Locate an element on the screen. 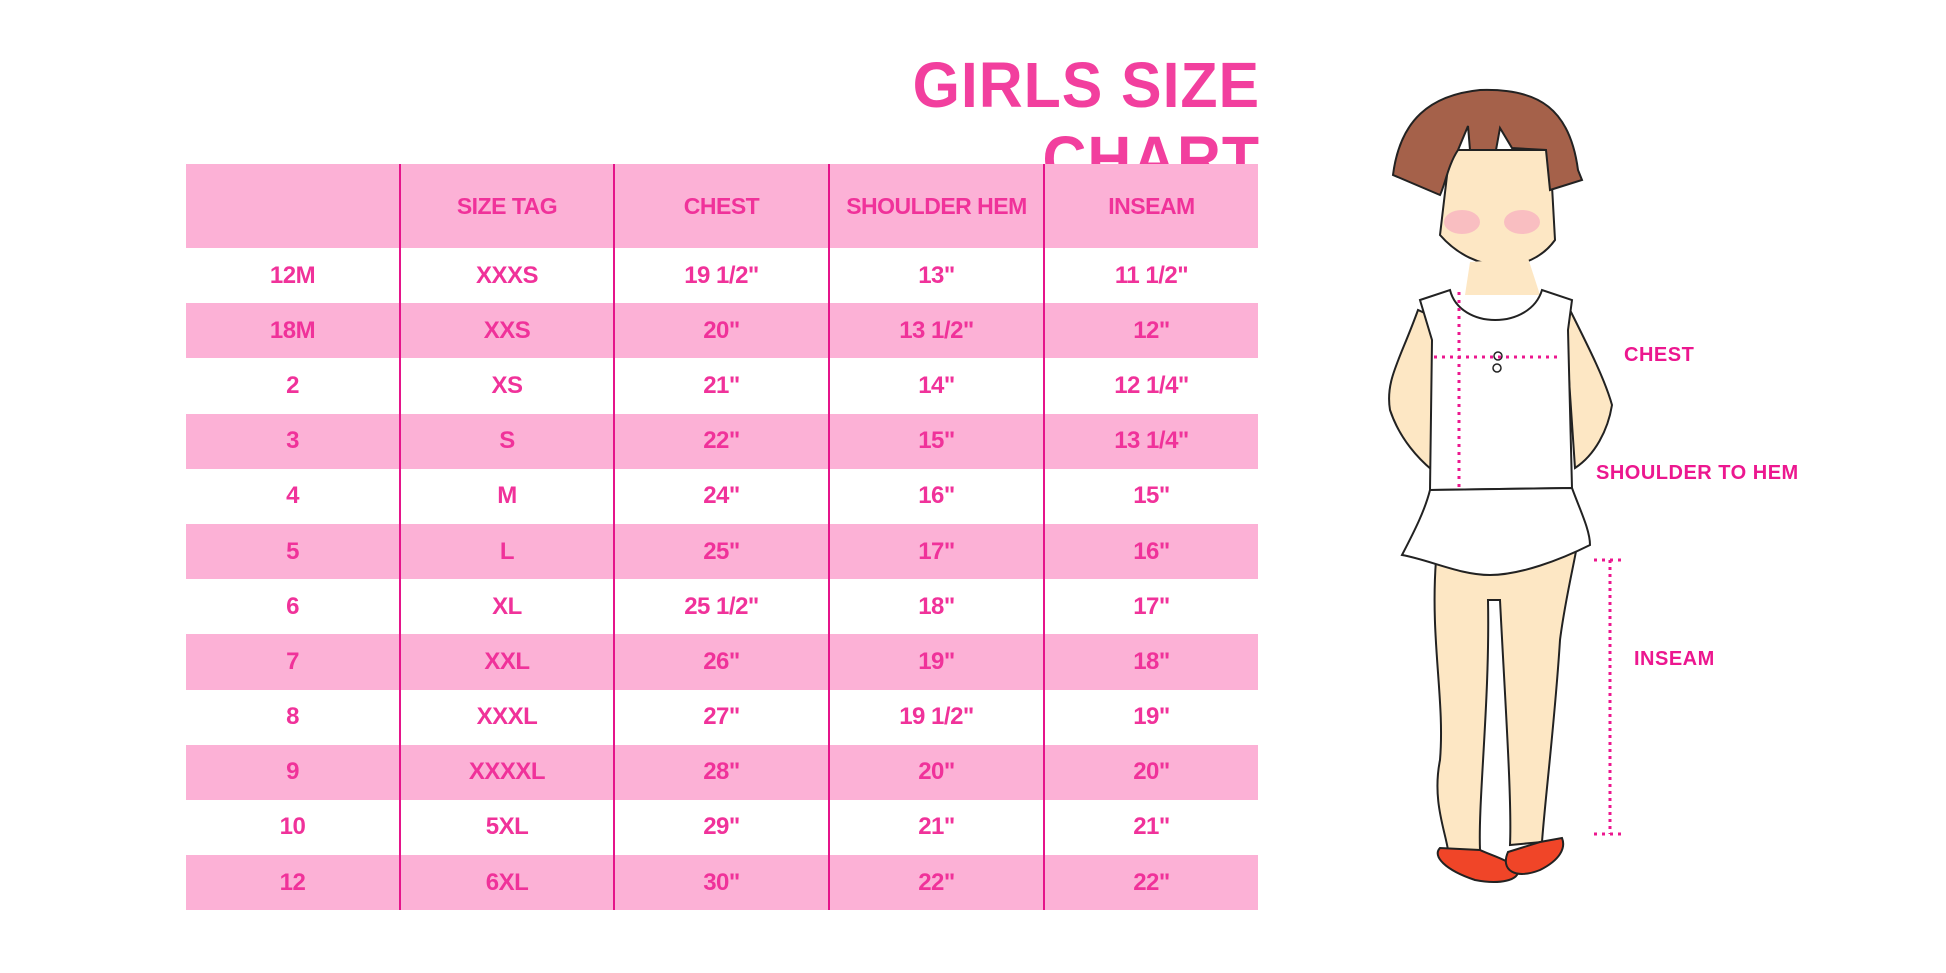 The width and height of the screenshot is (1946, 973). face is located at coordinates (1497, 208).